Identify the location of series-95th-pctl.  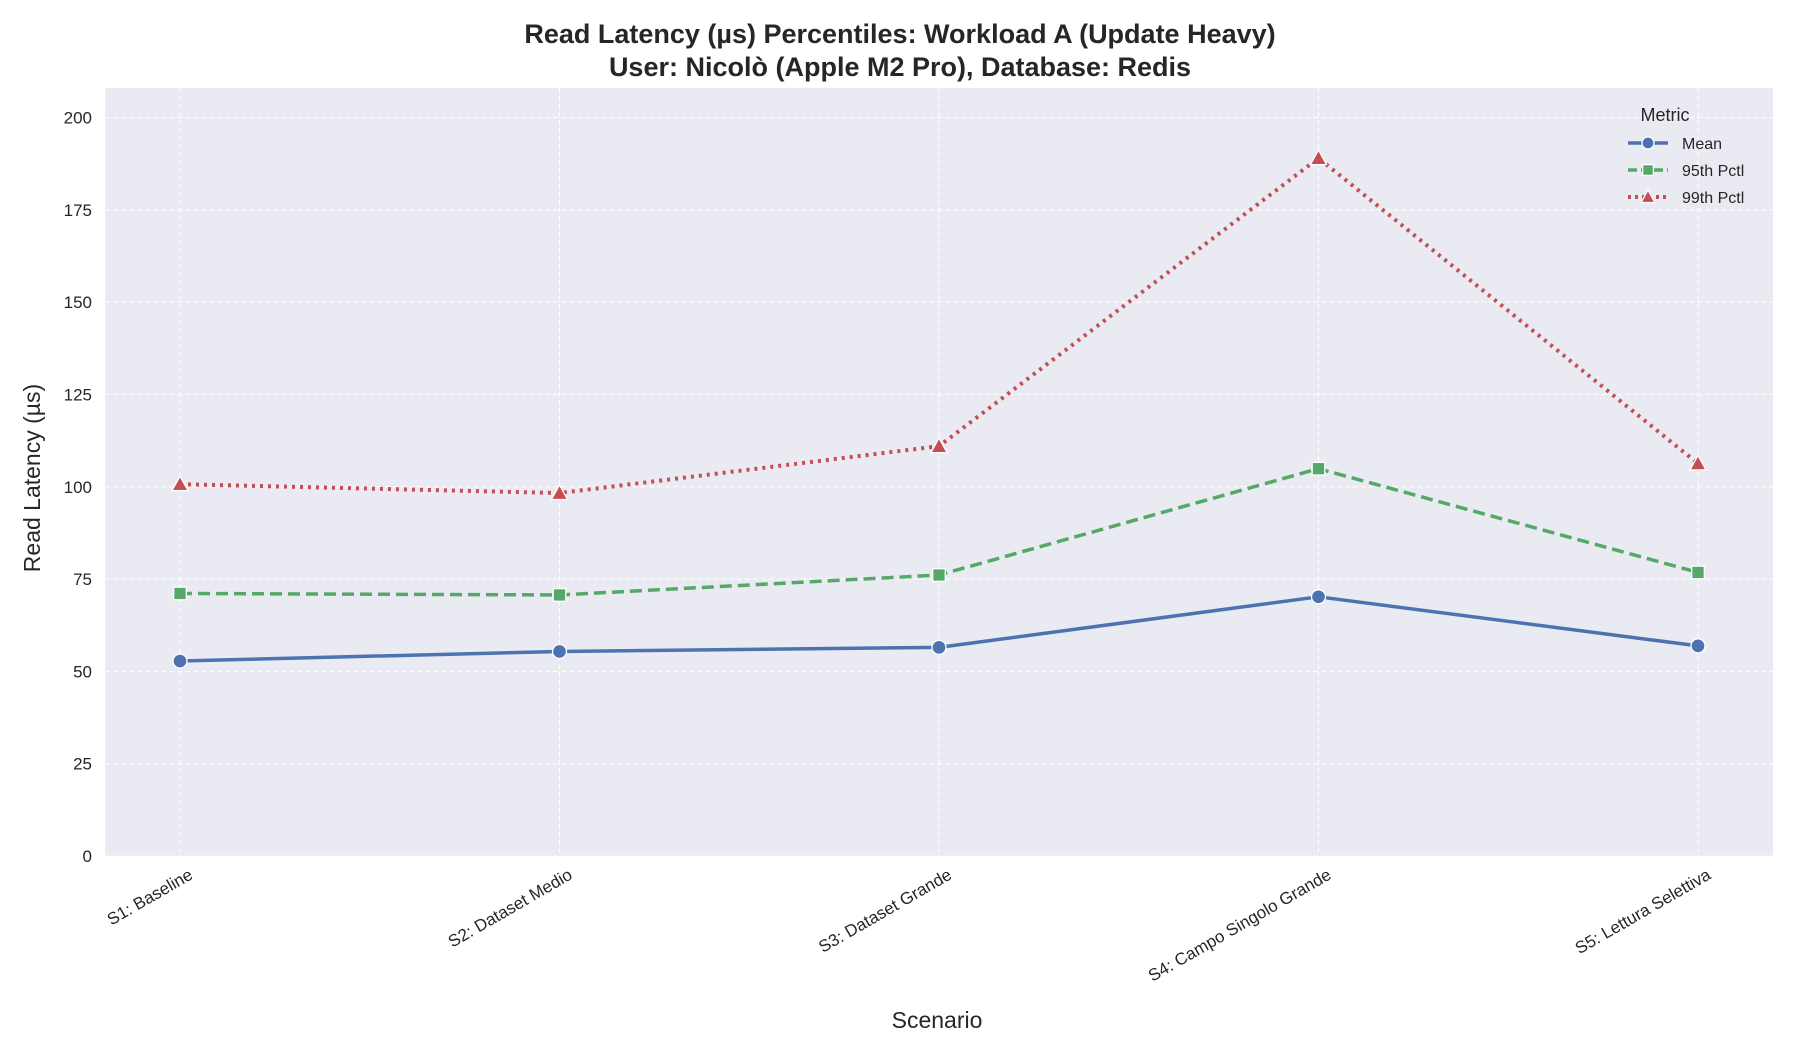
(939, 531).